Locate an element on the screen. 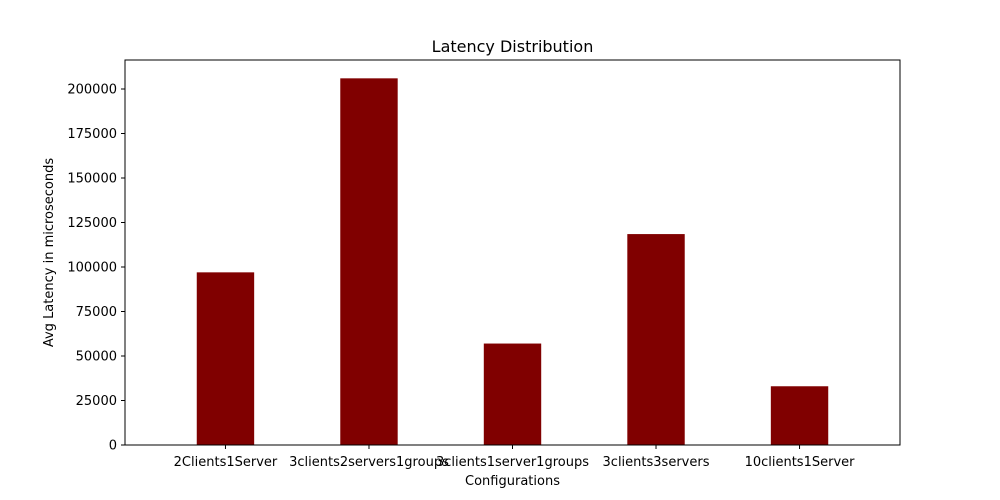 The height and width of the screenshot is (500, 1000). x-tick-label-0: 2Clients1Server is located at coordinates (226, 462).